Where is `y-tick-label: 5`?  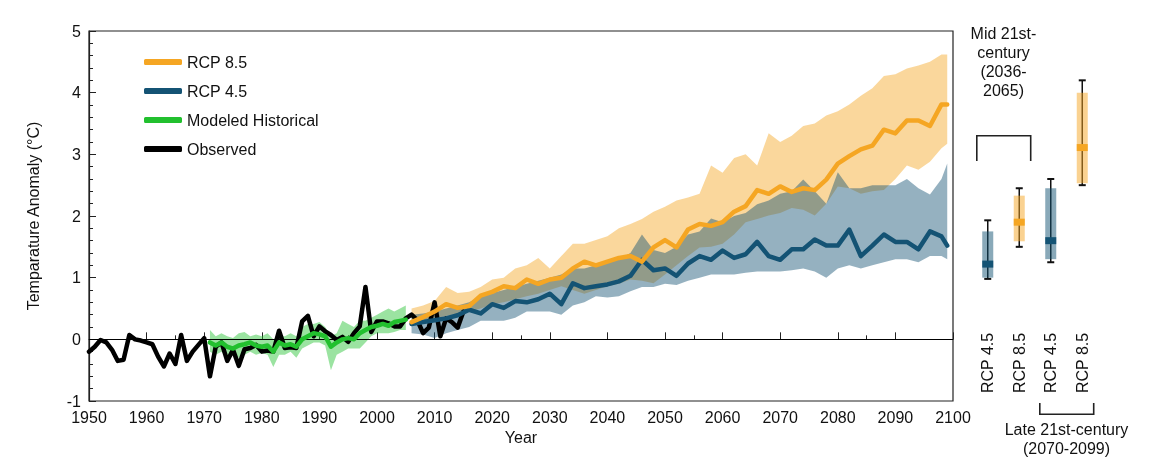
y-tick-label: 5 is located at coordinates (77, 31).